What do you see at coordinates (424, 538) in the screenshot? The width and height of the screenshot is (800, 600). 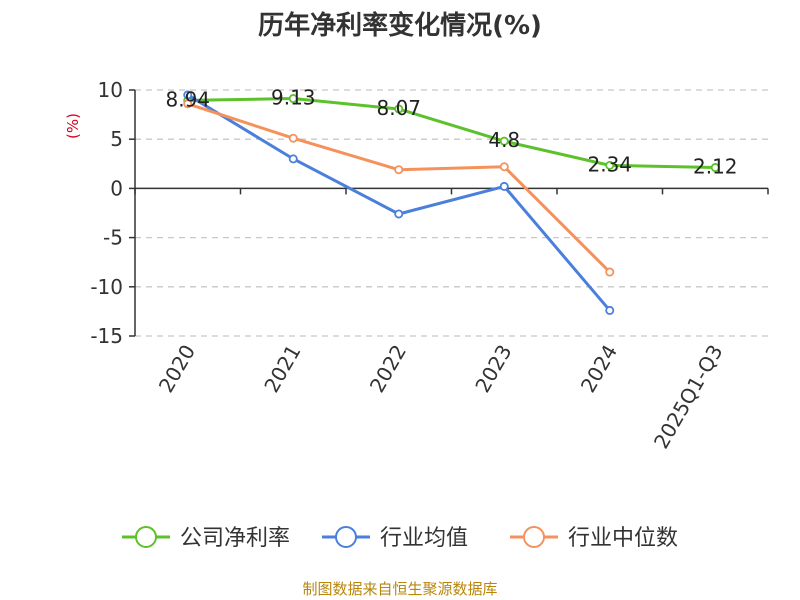 I see `legend-label: 行业均值` at bounding box center [424, 538].